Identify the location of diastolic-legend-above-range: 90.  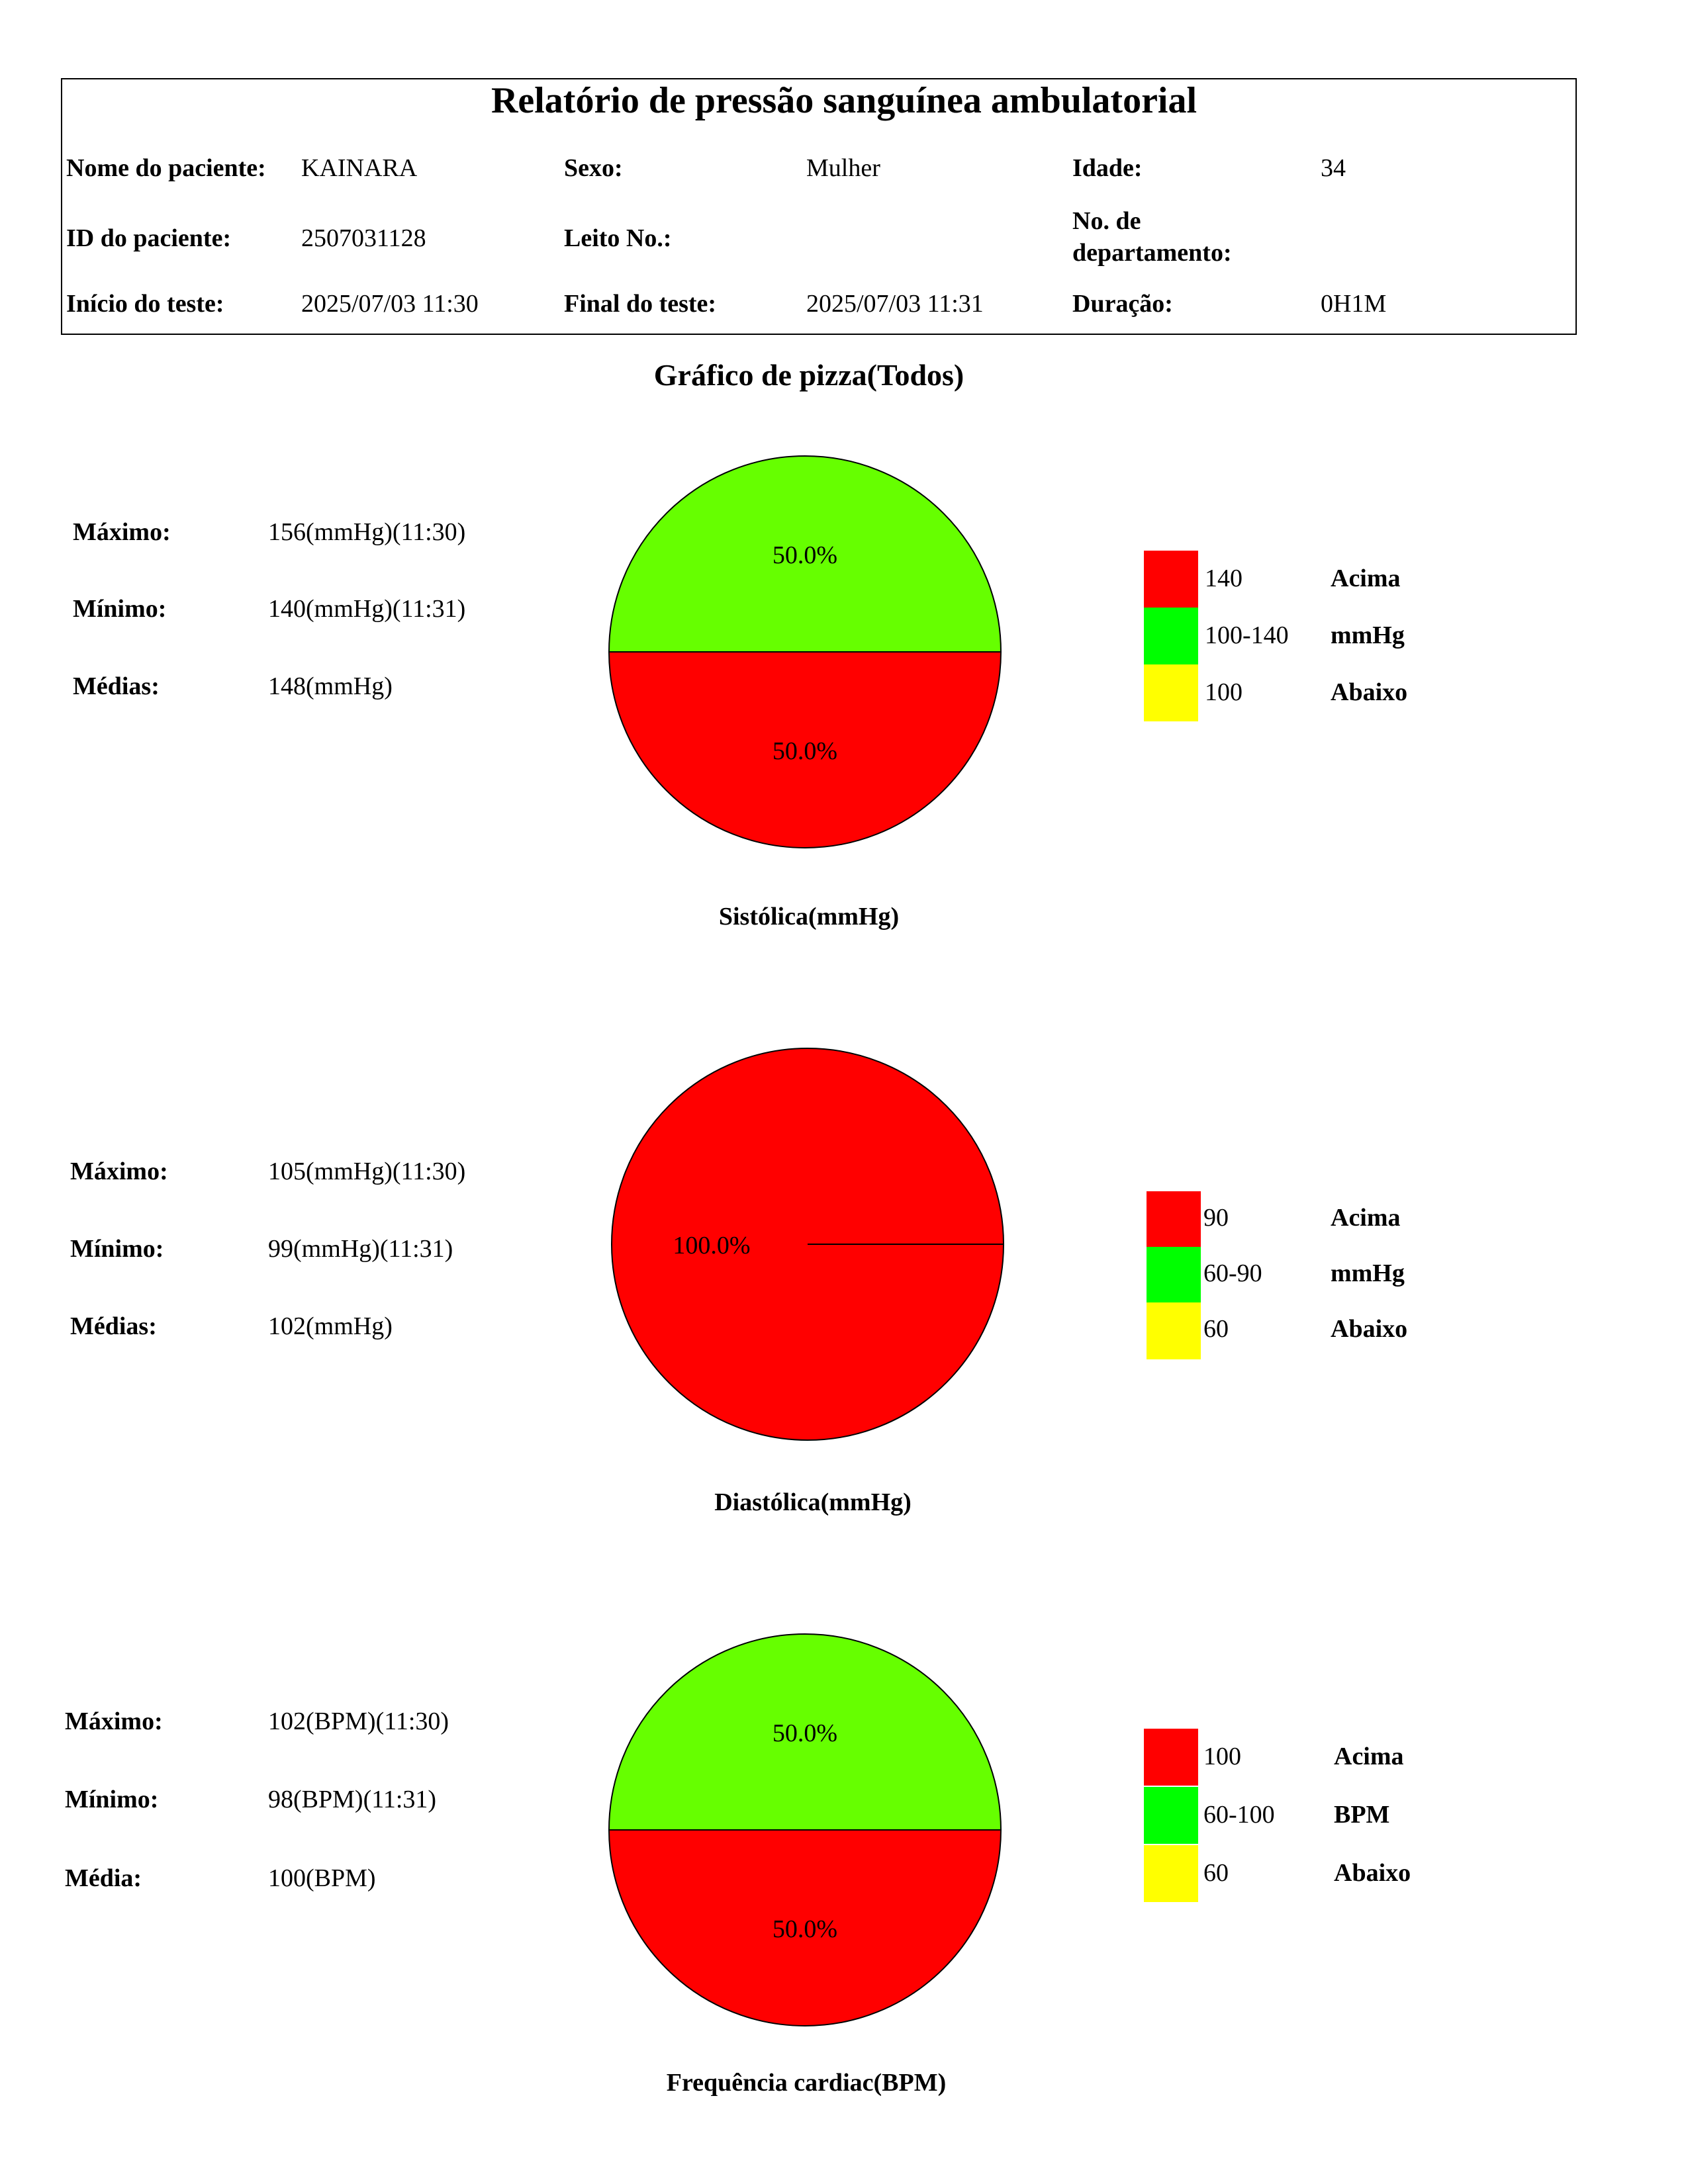
(1216, 1218).